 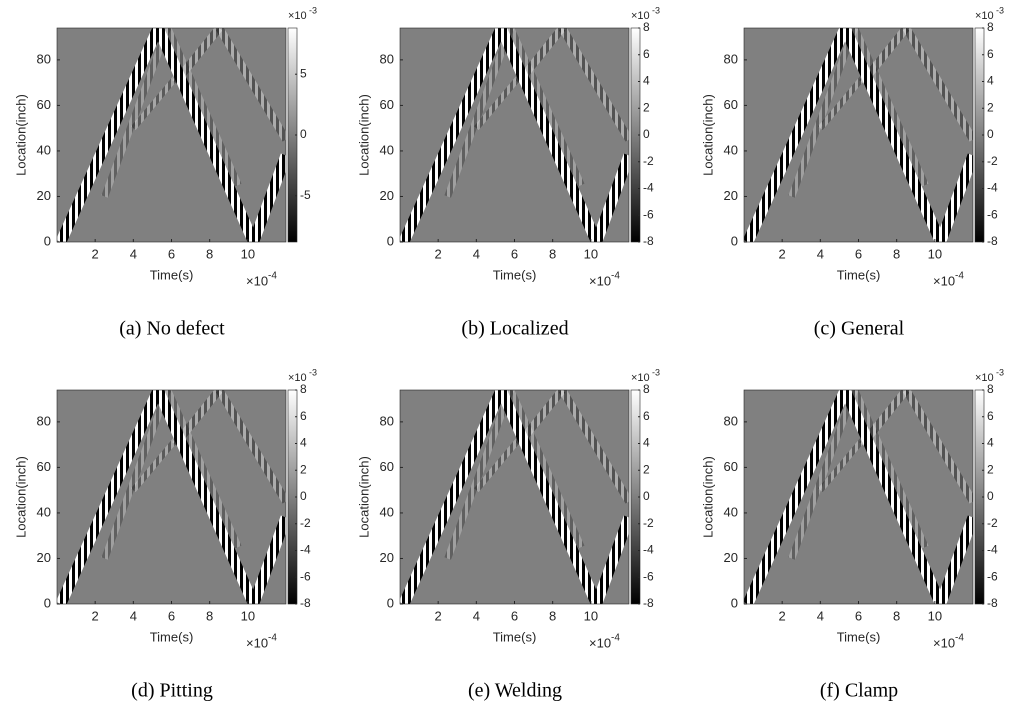 I want to click on x-tick-label: 6, so click(x=514, y=253).